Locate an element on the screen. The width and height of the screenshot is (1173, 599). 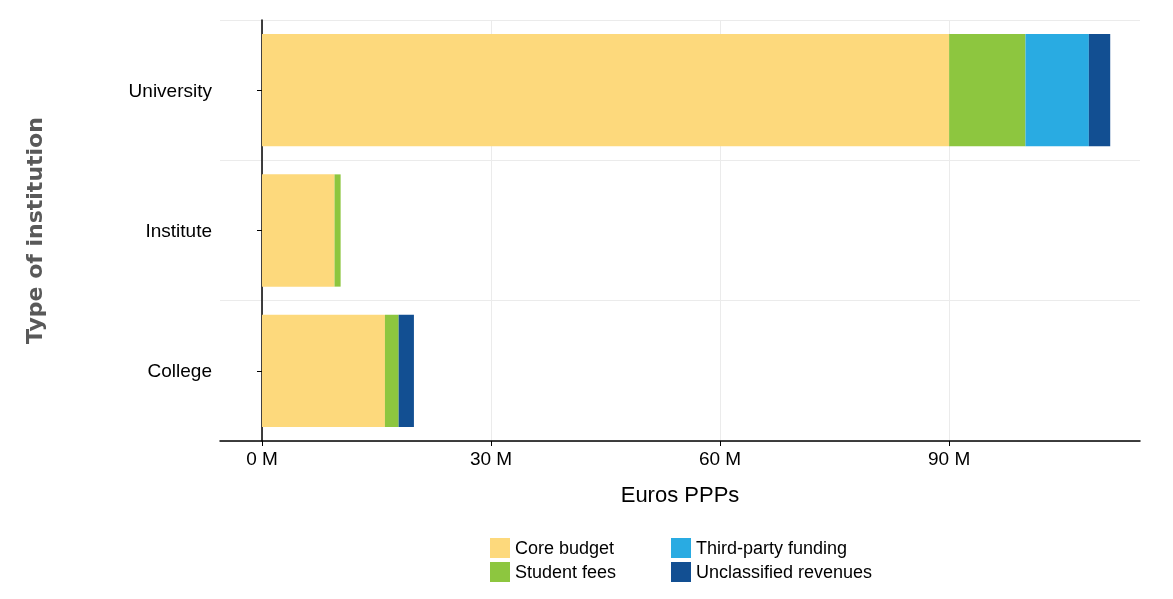
x-tick-label: 0 M is located at coordinates (262, 458).